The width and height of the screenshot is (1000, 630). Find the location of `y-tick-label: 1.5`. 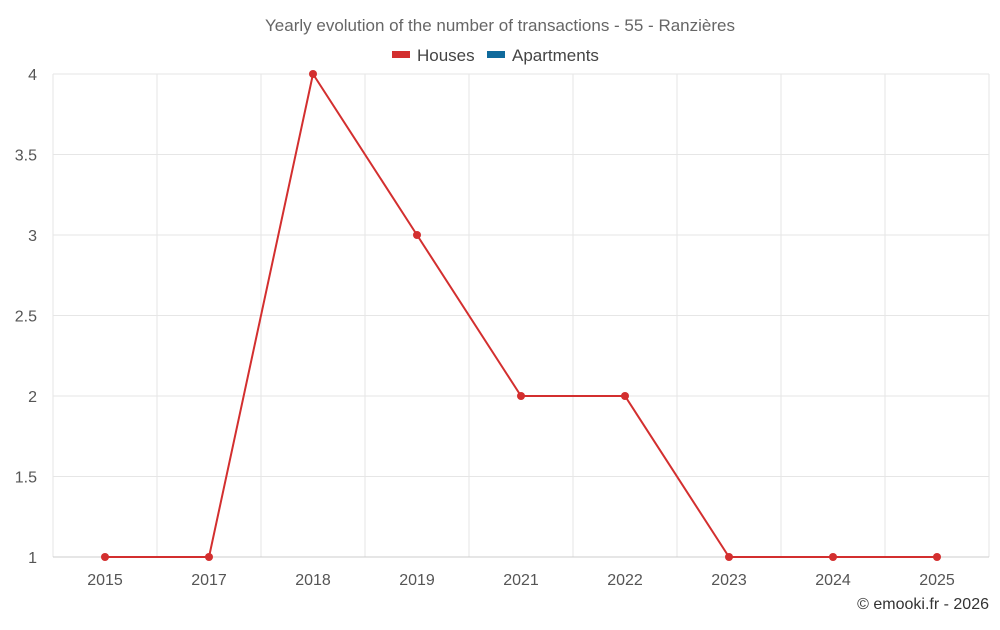

y-tick-label: 1.5 is located at coordinates (26, 478).